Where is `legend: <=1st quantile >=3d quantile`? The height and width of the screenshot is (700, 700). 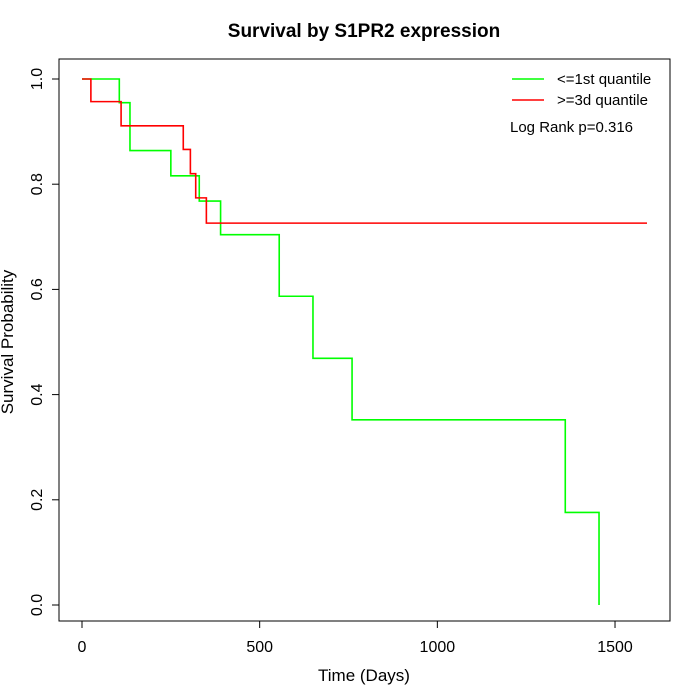
legend: <=1st quantile >=3d quantile is located at coordinates (581, 90).